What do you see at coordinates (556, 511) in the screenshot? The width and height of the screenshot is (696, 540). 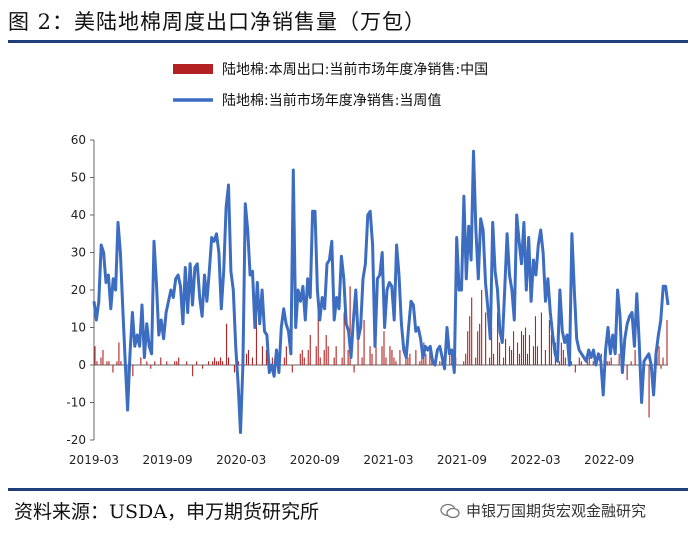 I see `watermark-text: 申银万国期货宏观金融研究` at bounding box center [556, 511].